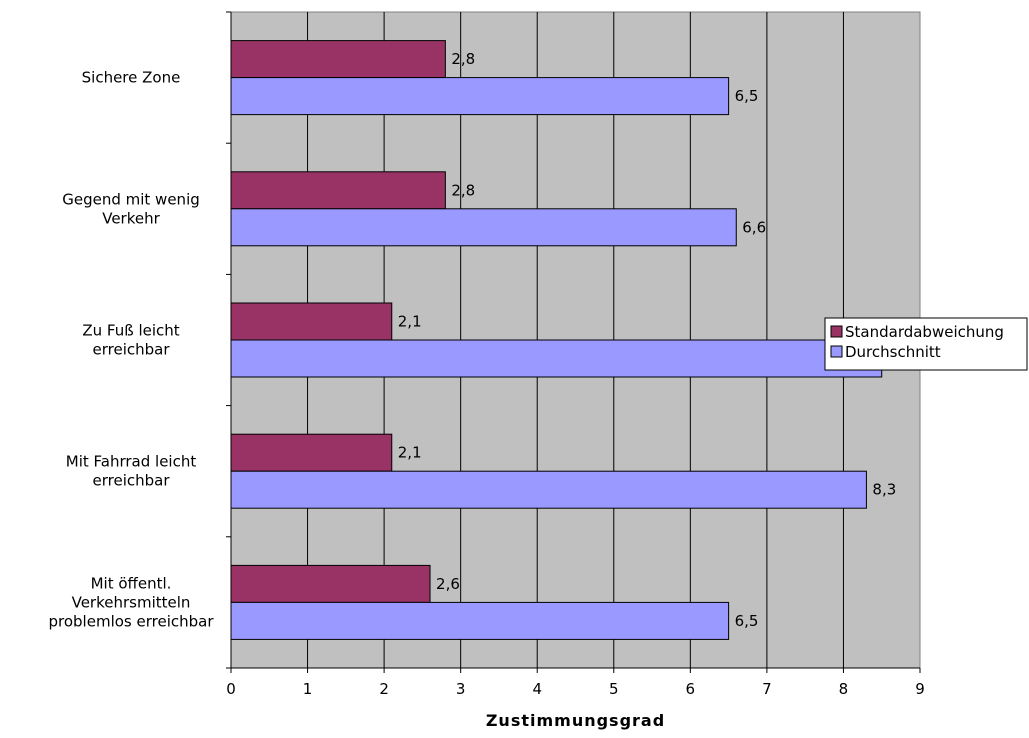 Image resolution: width=1029 pixels, height=738 pixels. I want to click on category-label-2: Zu Fuß leicht erreichbar, so click(130, 340).